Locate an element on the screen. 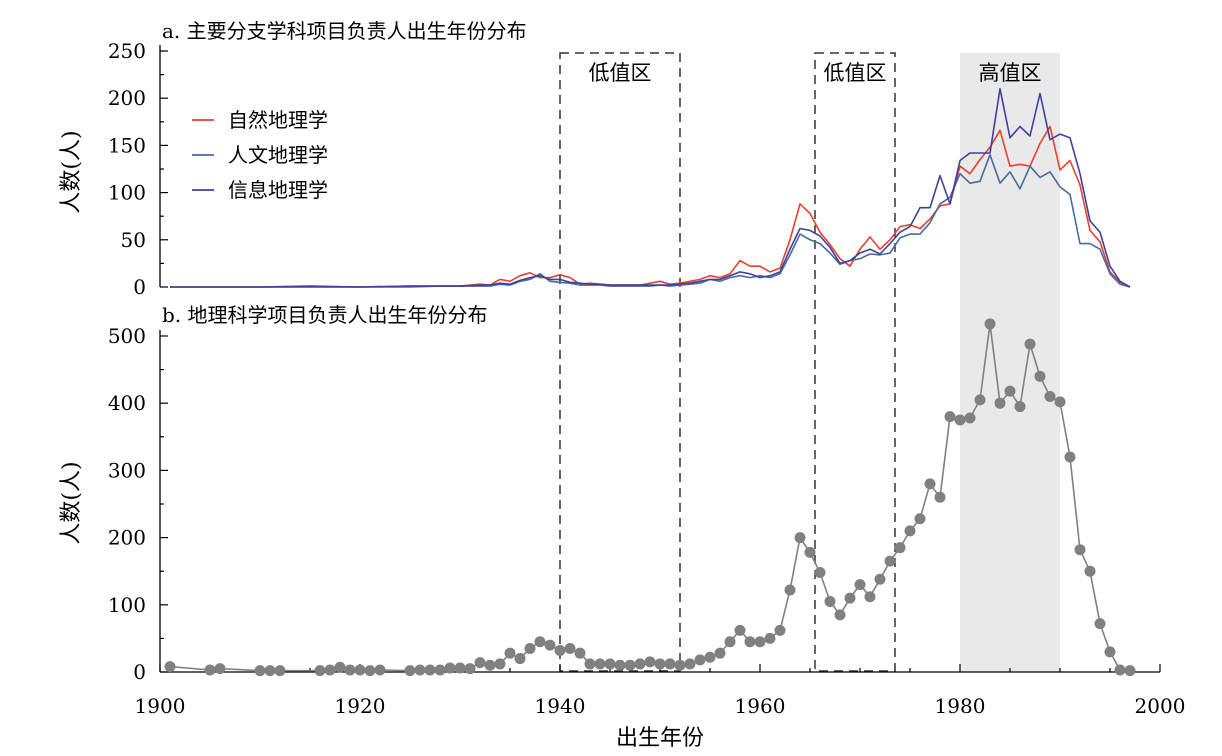  region-label: 高值区 is located at coordinates (1010, 73).